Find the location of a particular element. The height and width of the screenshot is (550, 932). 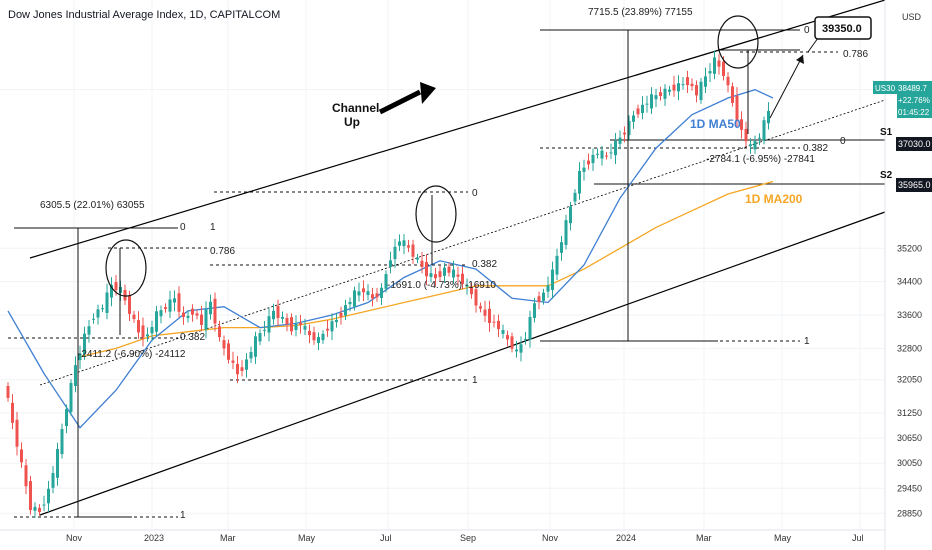

s2-price-tag is located at coordinates (914, 185).